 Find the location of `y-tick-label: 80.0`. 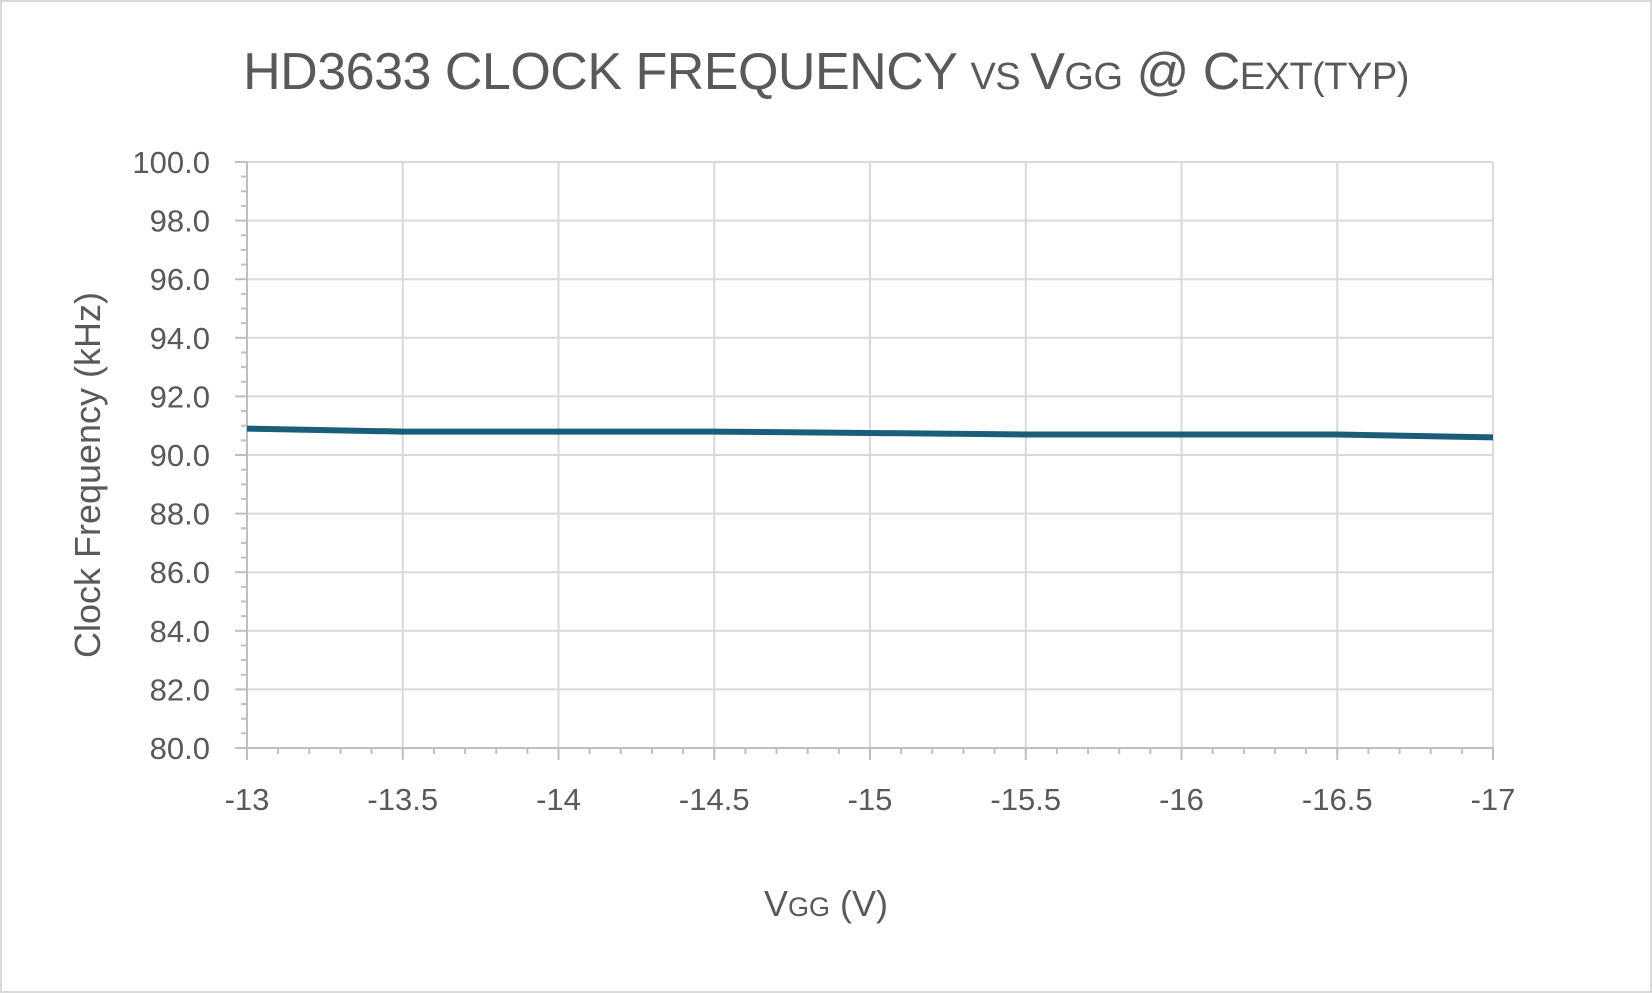

y-tick-label: 80.0 is located at coordinates (180, 748).